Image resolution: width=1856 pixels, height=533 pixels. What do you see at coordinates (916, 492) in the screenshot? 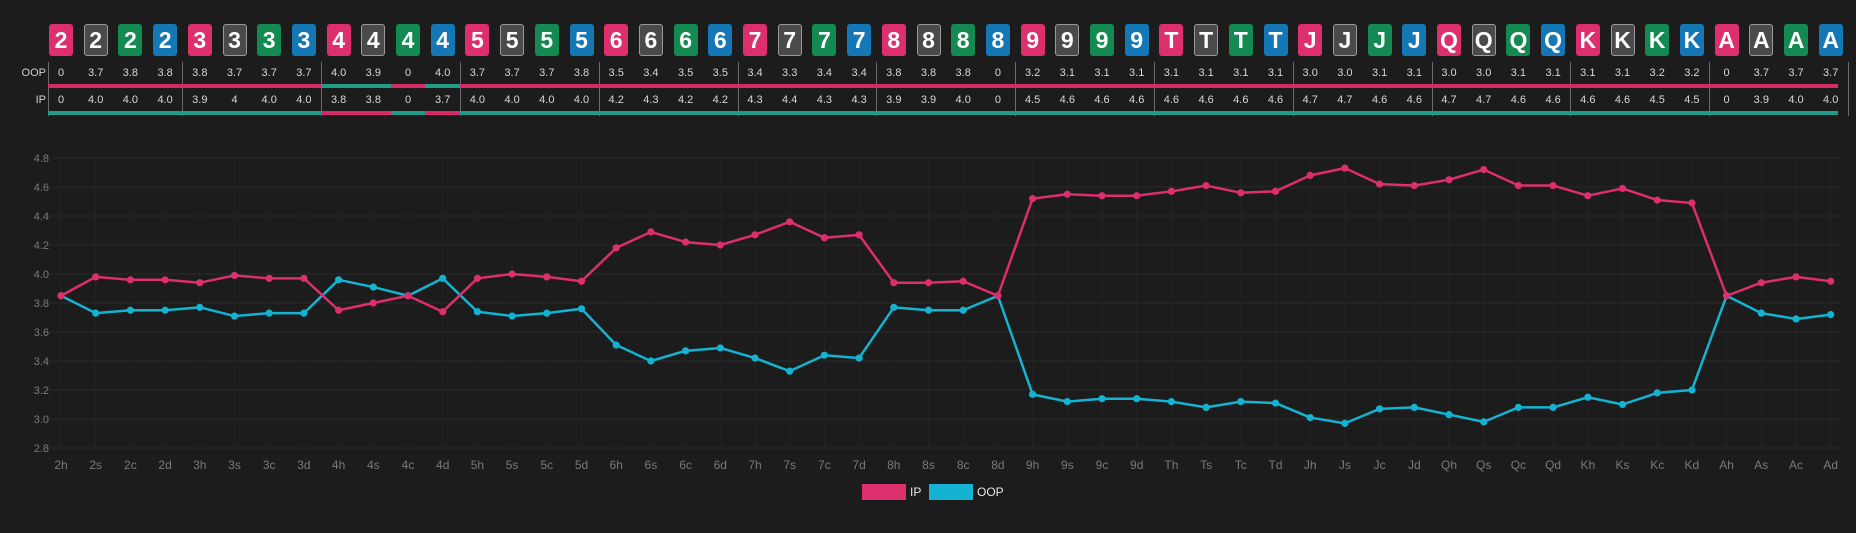
I see `legend-label-ip: IP` at bounding box center [916, 492].